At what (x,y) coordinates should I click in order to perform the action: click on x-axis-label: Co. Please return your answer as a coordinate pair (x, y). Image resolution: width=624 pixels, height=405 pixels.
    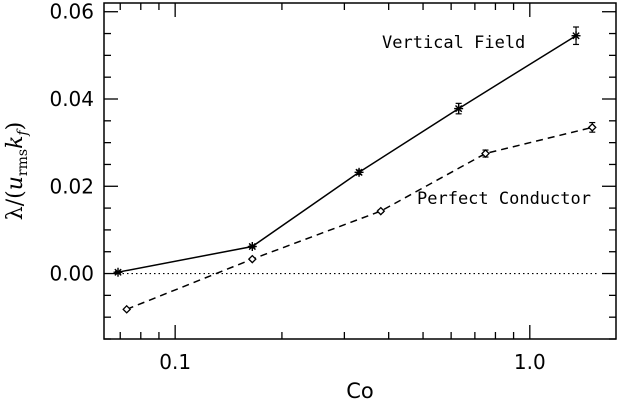
    Looking at the image, I should click on (360, 391).